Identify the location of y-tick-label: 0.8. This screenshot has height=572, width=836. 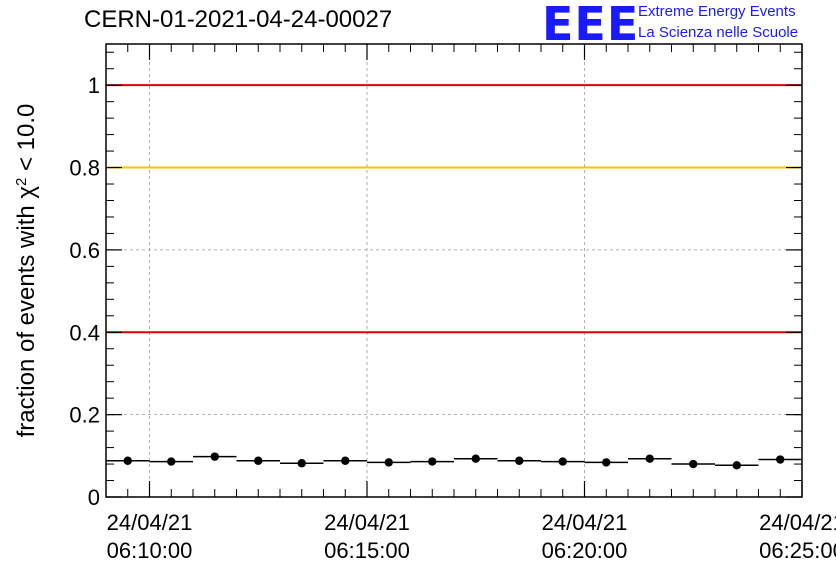
(84, 168).